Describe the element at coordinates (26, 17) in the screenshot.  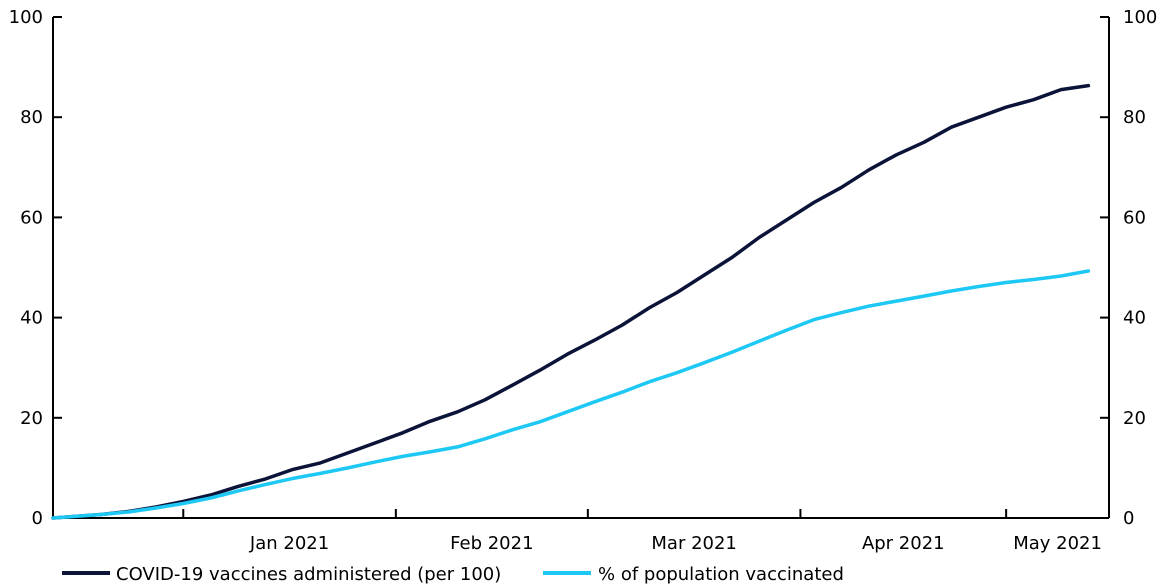
I see `left-y-tick-label: 100` at that location.